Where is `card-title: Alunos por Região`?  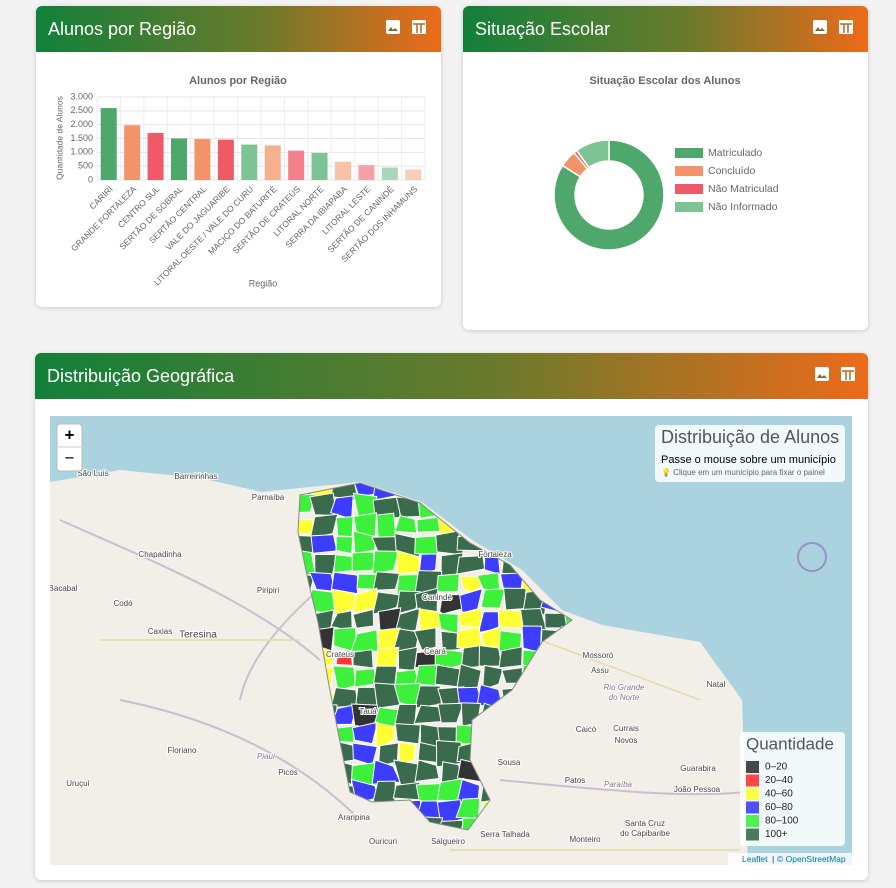 card-title: Alunos por Região is located at coordinates (238, 29).